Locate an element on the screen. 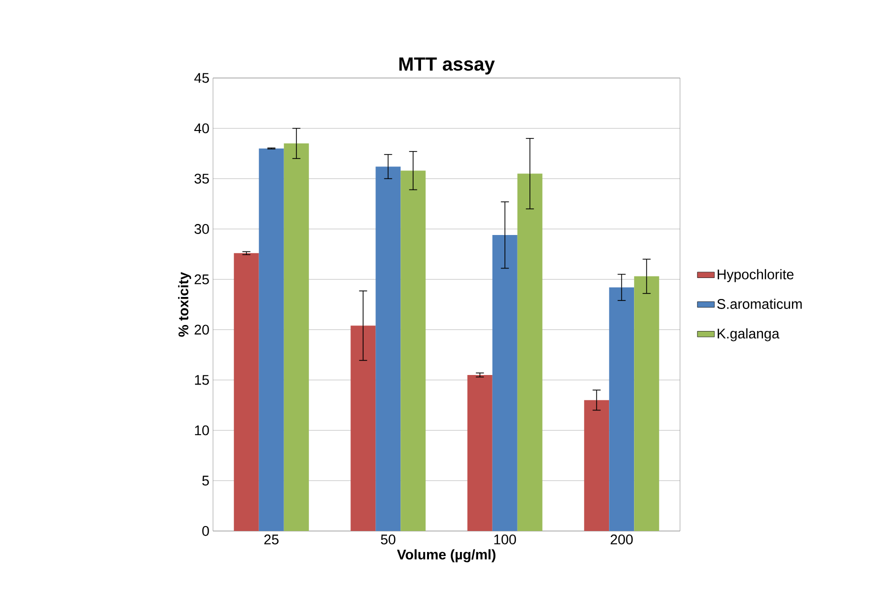 The width and height of the screenshot is (888, 605). y-tick-label: 10 is located at coordinates (202, 430).